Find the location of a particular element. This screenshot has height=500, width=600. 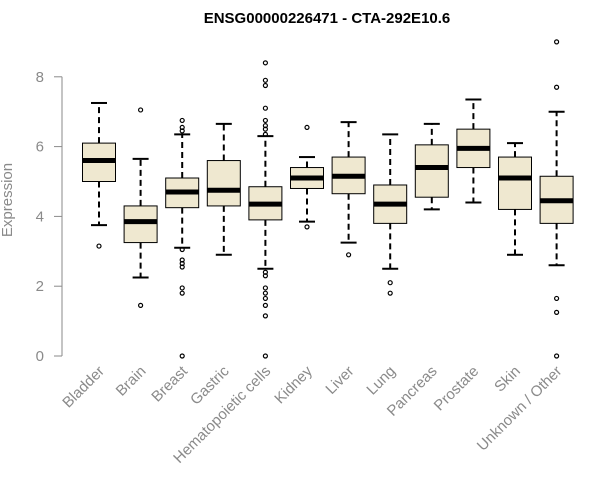

x-tick-label: Skin is located at coordinates (507, 379).